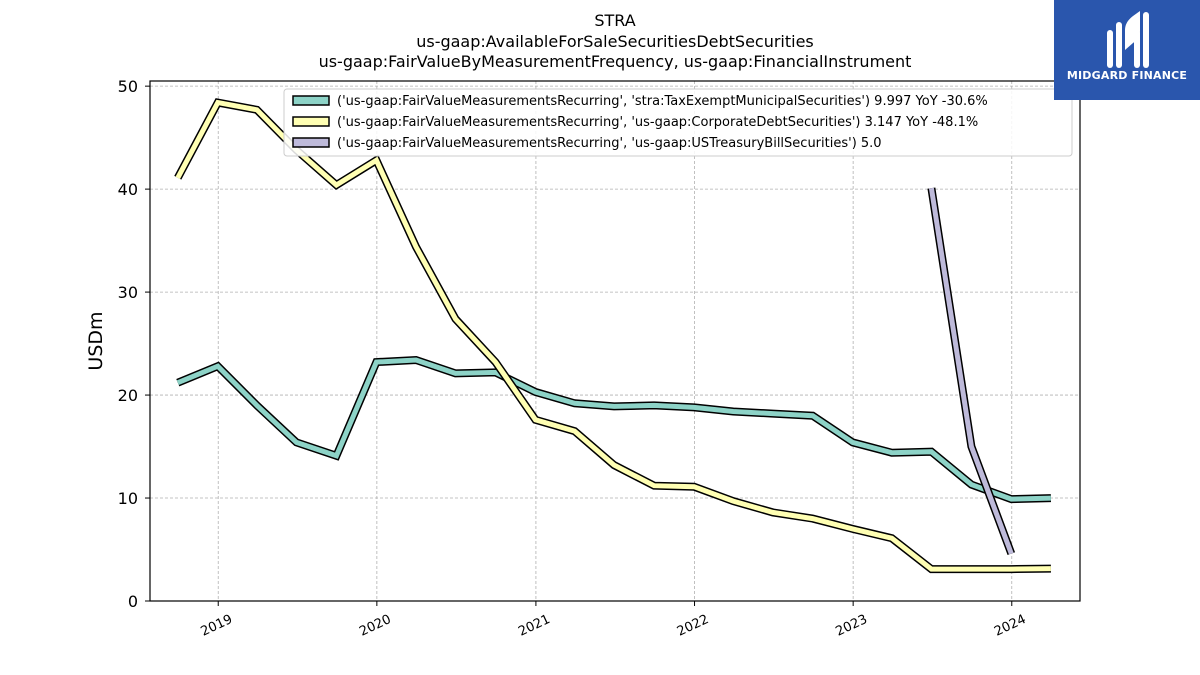  I want to click on y-axis-label: USDm, so click(96, 340).